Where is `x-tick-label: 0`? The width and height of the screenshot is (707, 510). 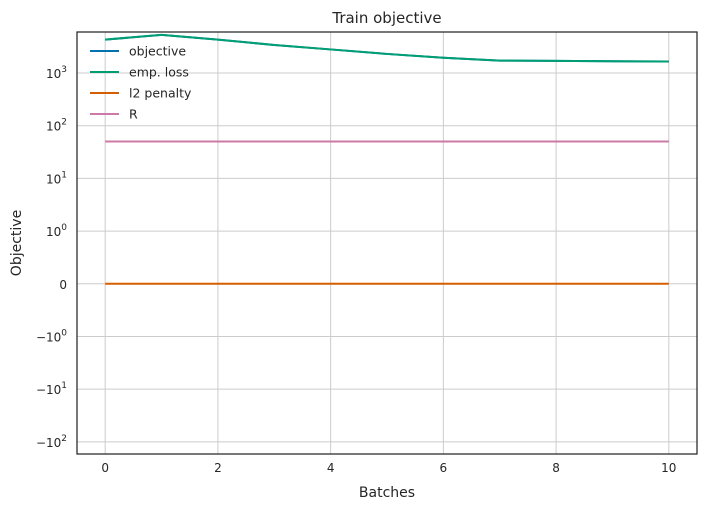
x-tick-label: 0 is located at coordinates (105, 468).